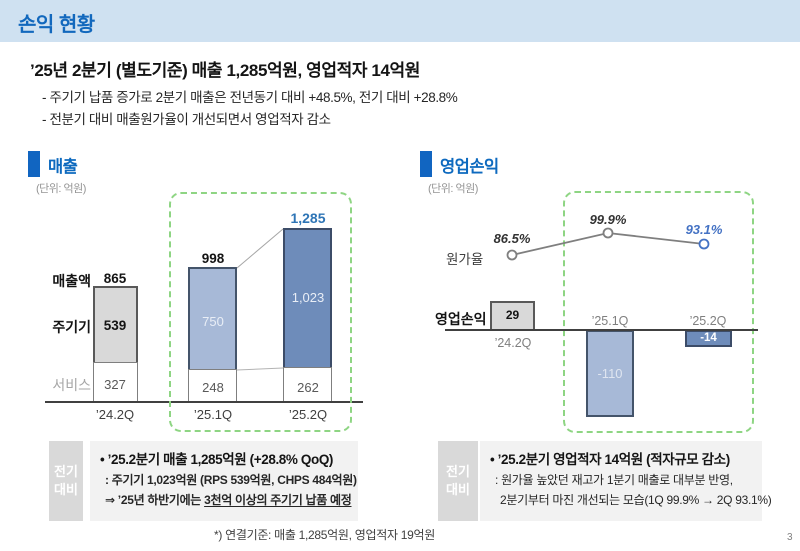 The image size is (800, 551). What do you see at coordinates (708, 321) in the screenshot?
I see `operating-category-25q2: ’25.2Q` at bounding box center [708, 321].